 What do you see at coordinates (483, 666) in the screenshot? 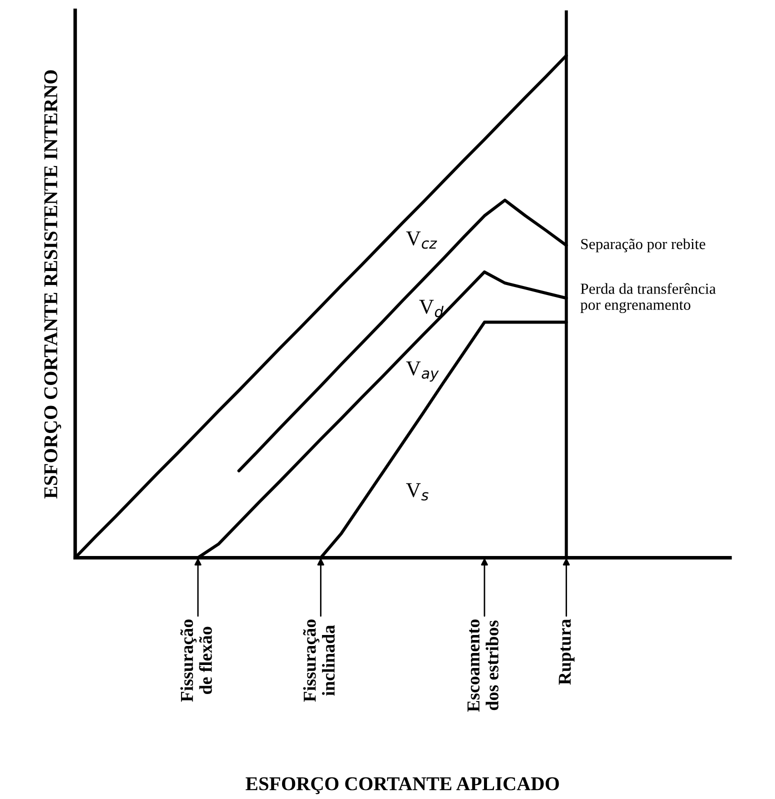
I see `x-tick-label: Escoamento dos estribos` at bounding box center [483, 666].